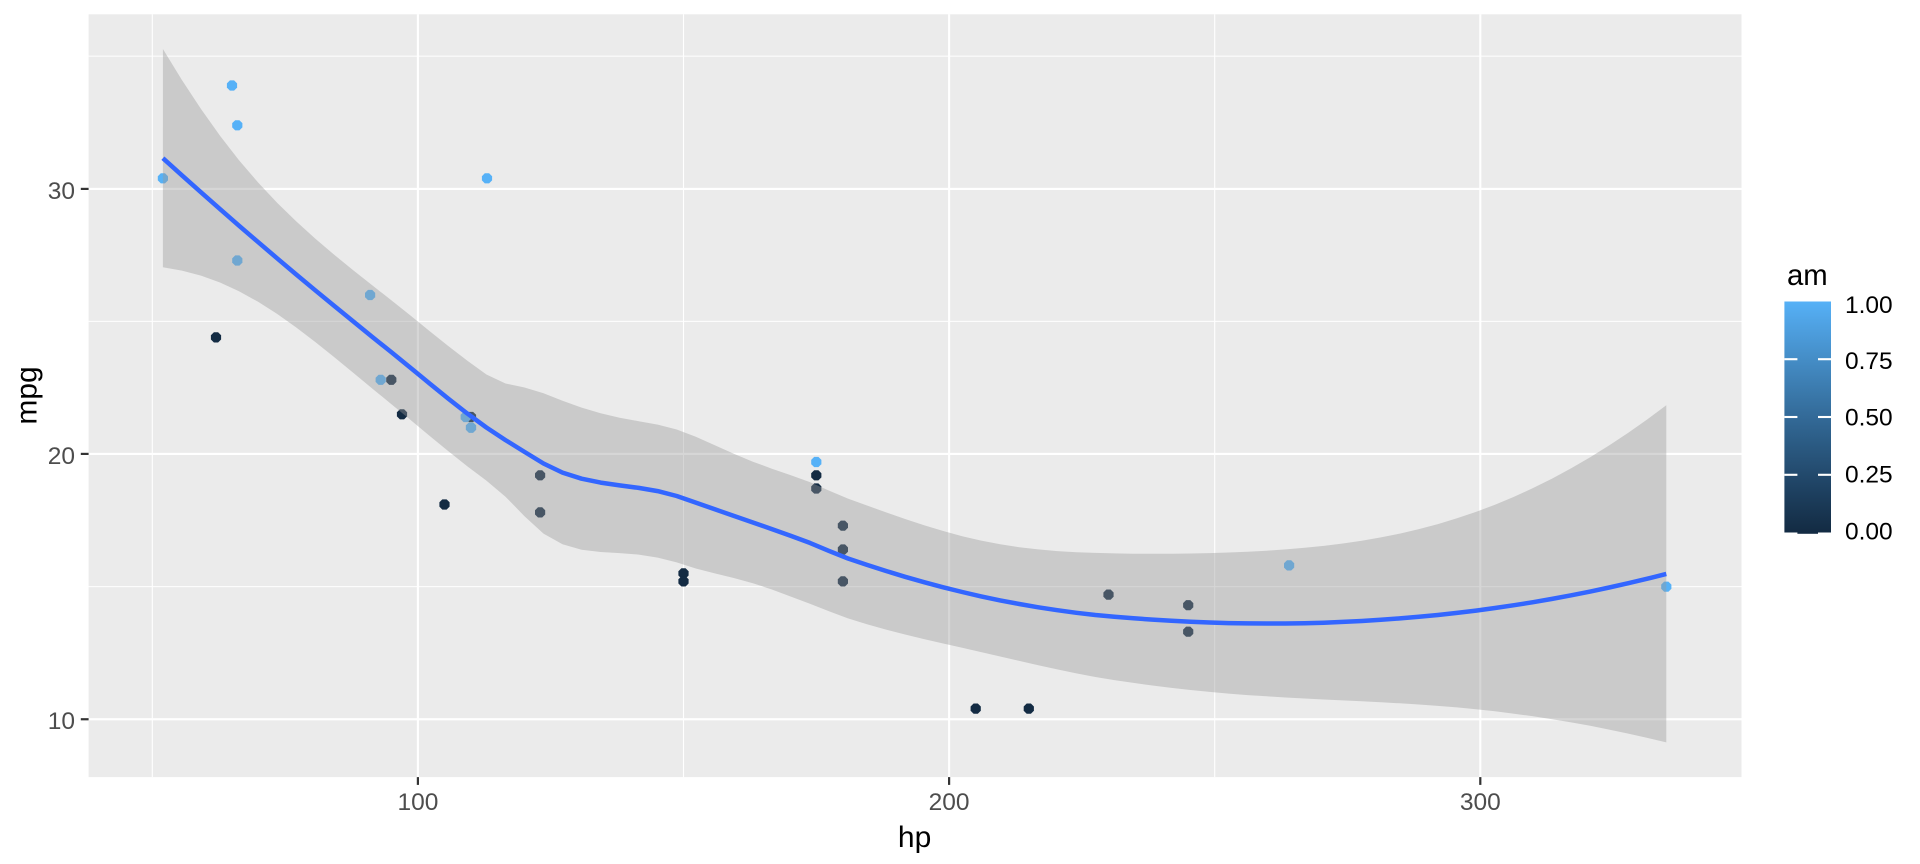 The image size is (1920, 864). I want to click on svg-text: 10, so click(61, 721).